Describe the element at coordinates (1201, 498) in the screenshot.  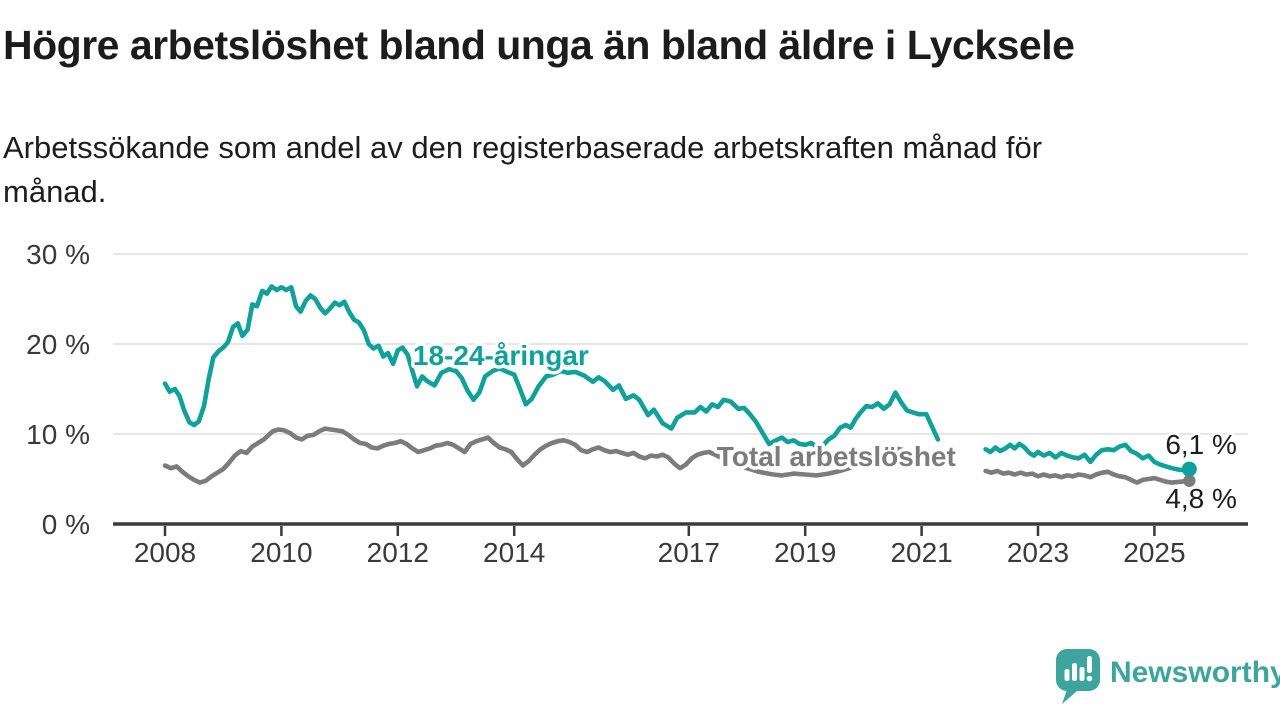
I see `series-end-value-label: 4,8 %` at that location.